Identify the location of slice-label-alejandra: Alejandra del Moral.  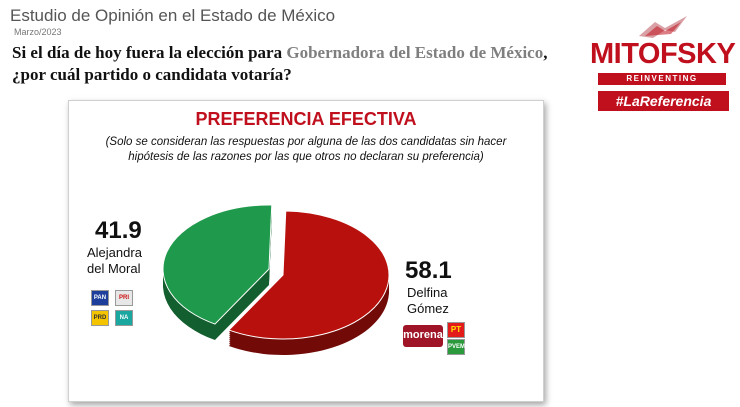
(114, 261).